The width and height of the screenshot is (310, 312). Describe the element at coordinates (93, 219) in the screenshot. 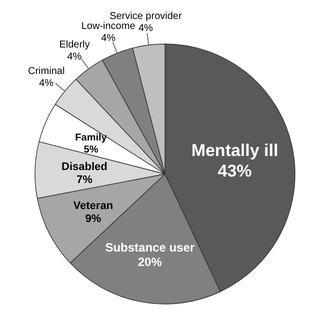

I see `data-label: 9%` at that location.